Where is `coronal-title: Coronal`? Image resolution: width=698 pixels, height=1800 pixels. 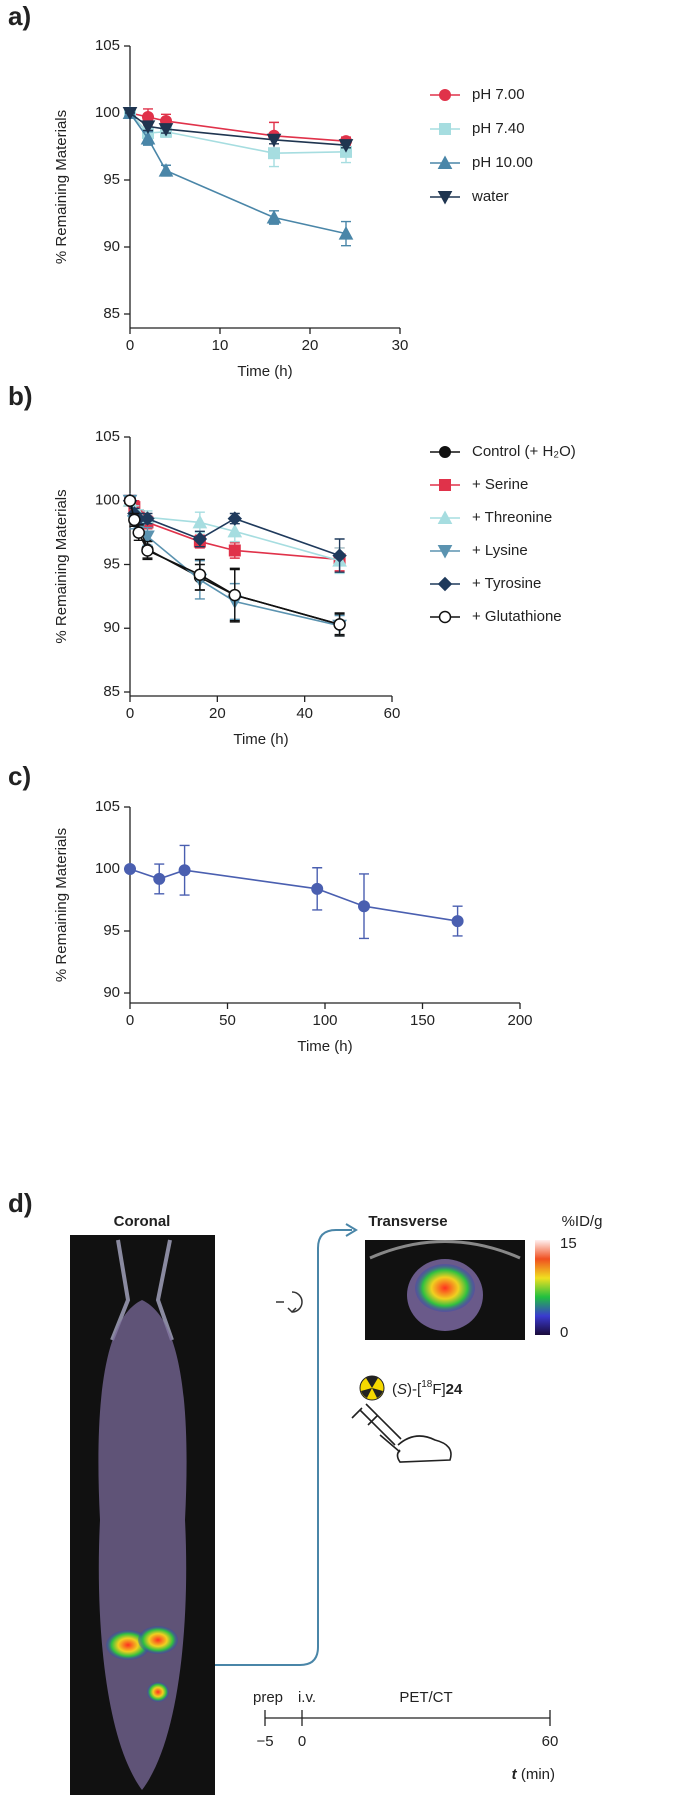 coronal-title: Coronal is located at coordinates (142, 1221).